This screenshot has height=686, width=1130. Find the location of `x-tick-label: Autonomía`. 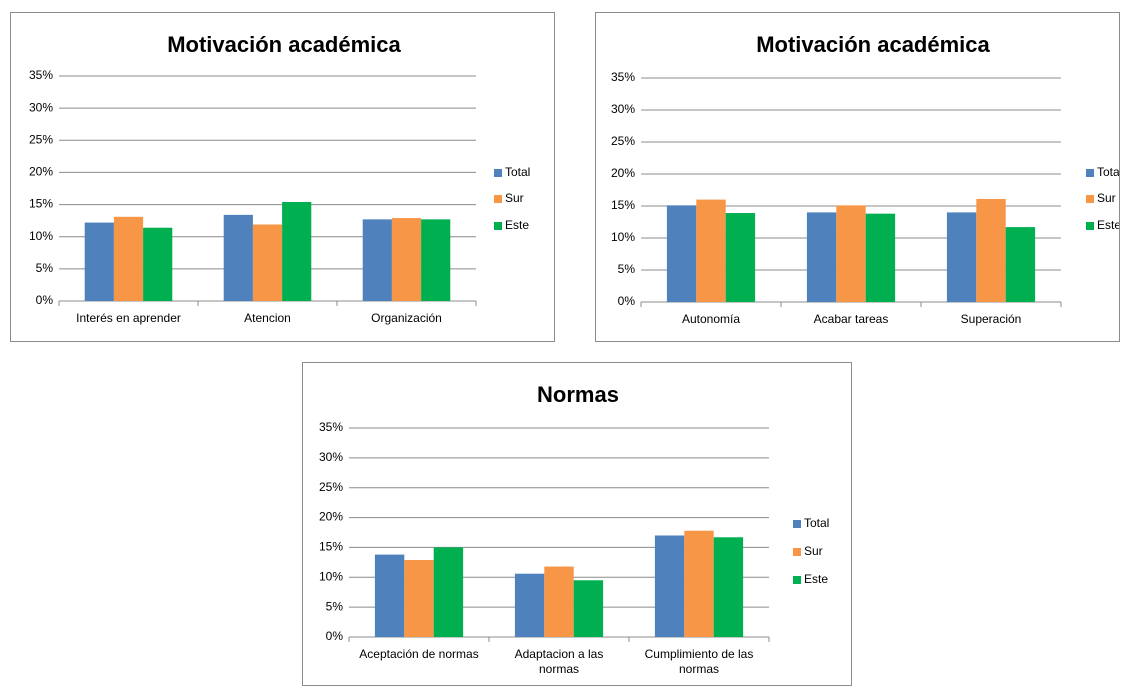

x-tick-label: Autonomía is located at coordinates (711, 319).